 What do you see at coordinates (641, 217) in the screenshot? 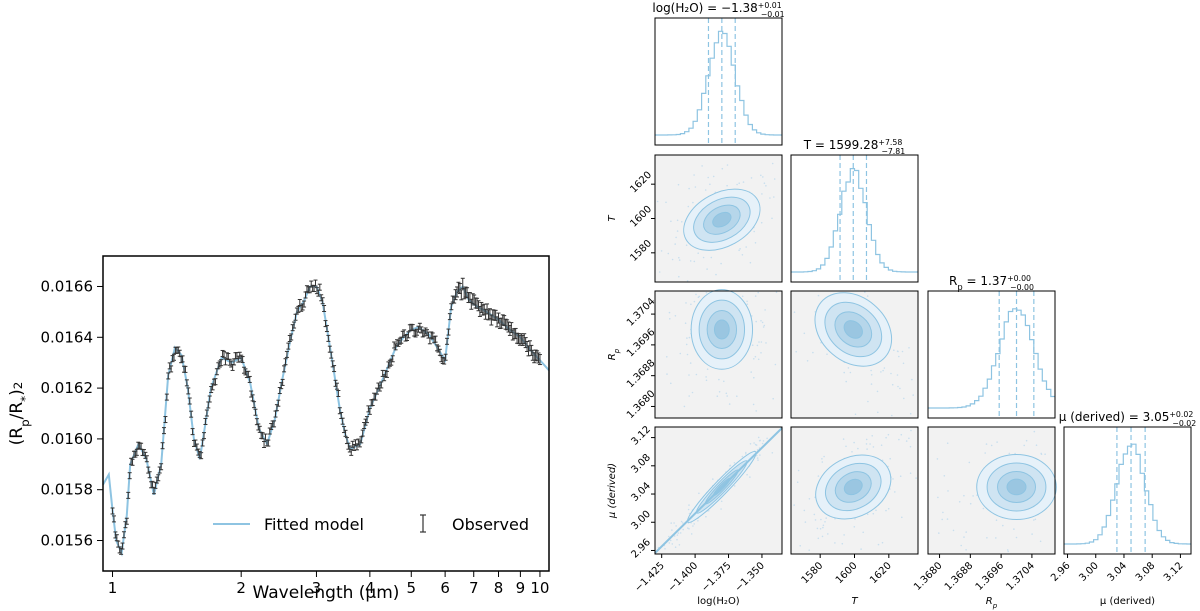
I see `corner-y-tick-label: 1600` at bounding box center [641, 217].